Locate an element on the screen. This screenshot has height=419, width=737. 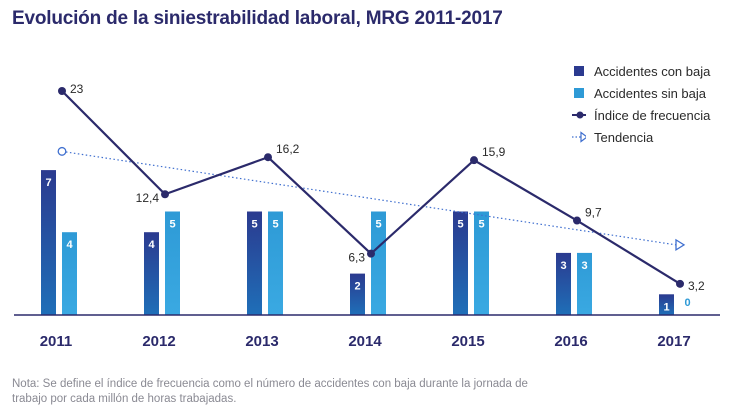
x-axis-tick-label: 2016 is located at coordinates (570, 341).